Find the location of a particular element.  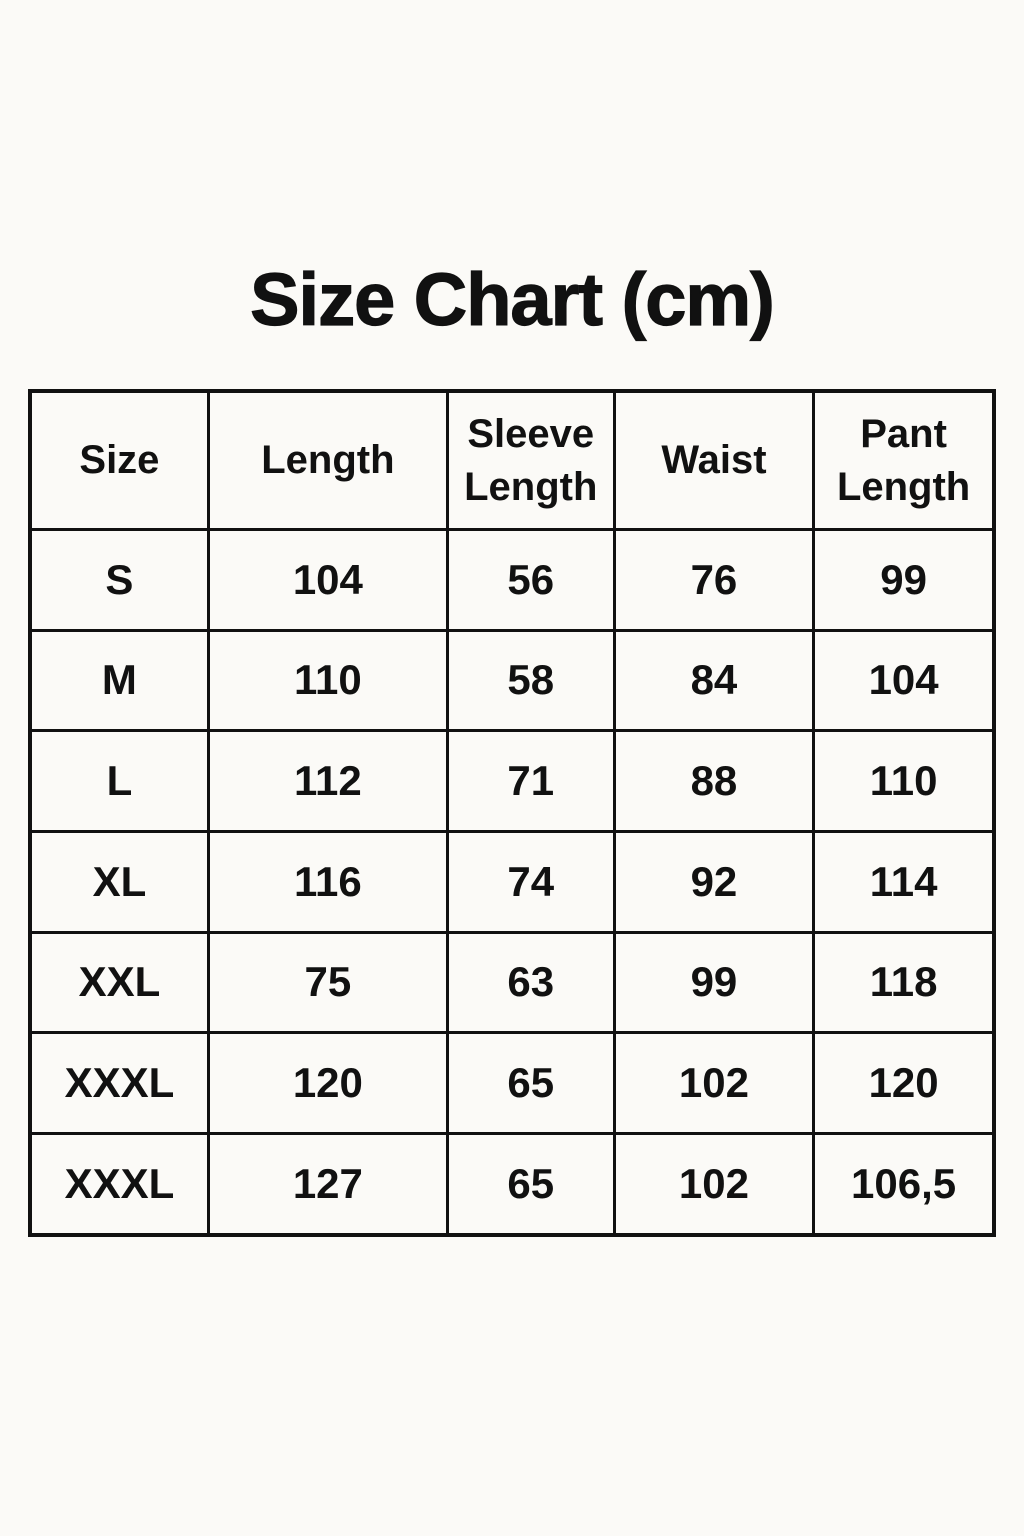

waist-cell: 76 is located at coordinates (714, 580).